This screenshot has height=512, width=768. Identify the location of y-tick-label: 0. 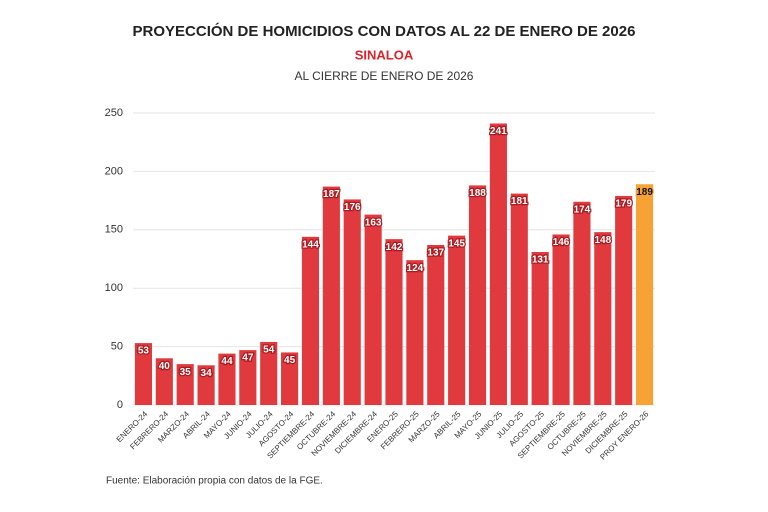
(120, 405).